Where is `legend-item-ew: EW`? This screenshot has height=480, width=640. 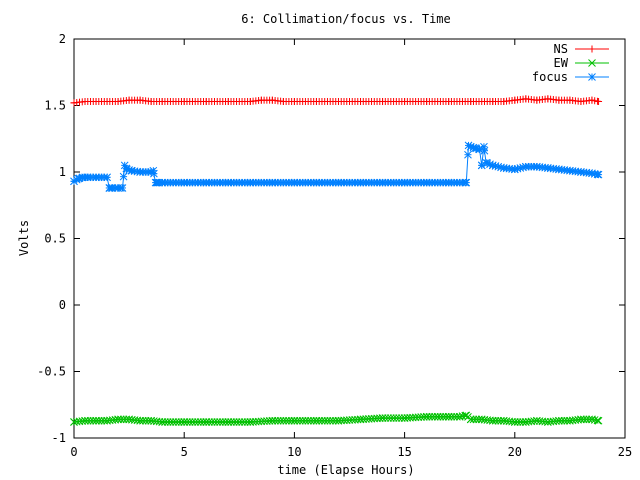 legend-item-ew: EW is located at coordinates (581, 63).